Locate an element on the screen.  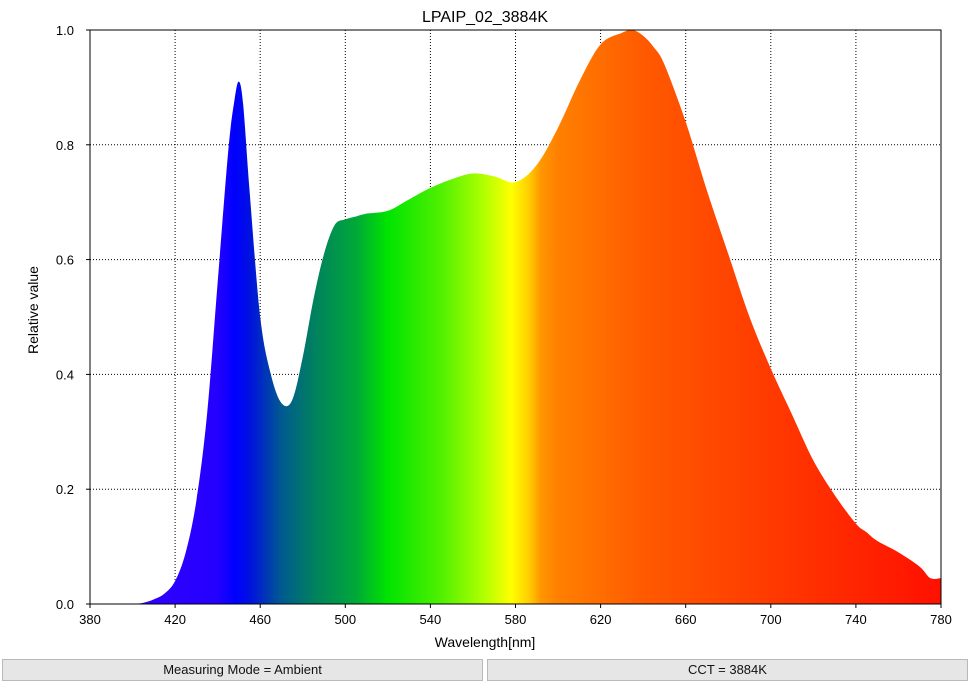
x-tick-label: 740 is located at coordinates (856, 619).